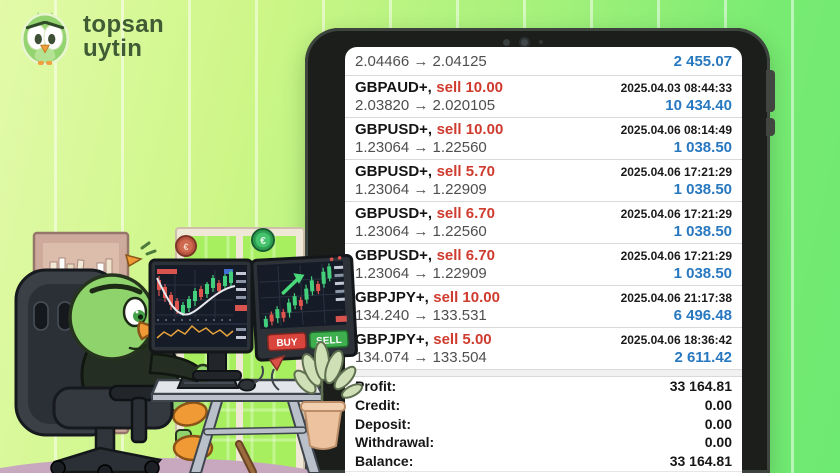 This screenshot has width=840, height=473. Describe the element at coordinates (421, 357) in the screenshot. I see `trade-prices: 134.074 → 133.504` at that location.